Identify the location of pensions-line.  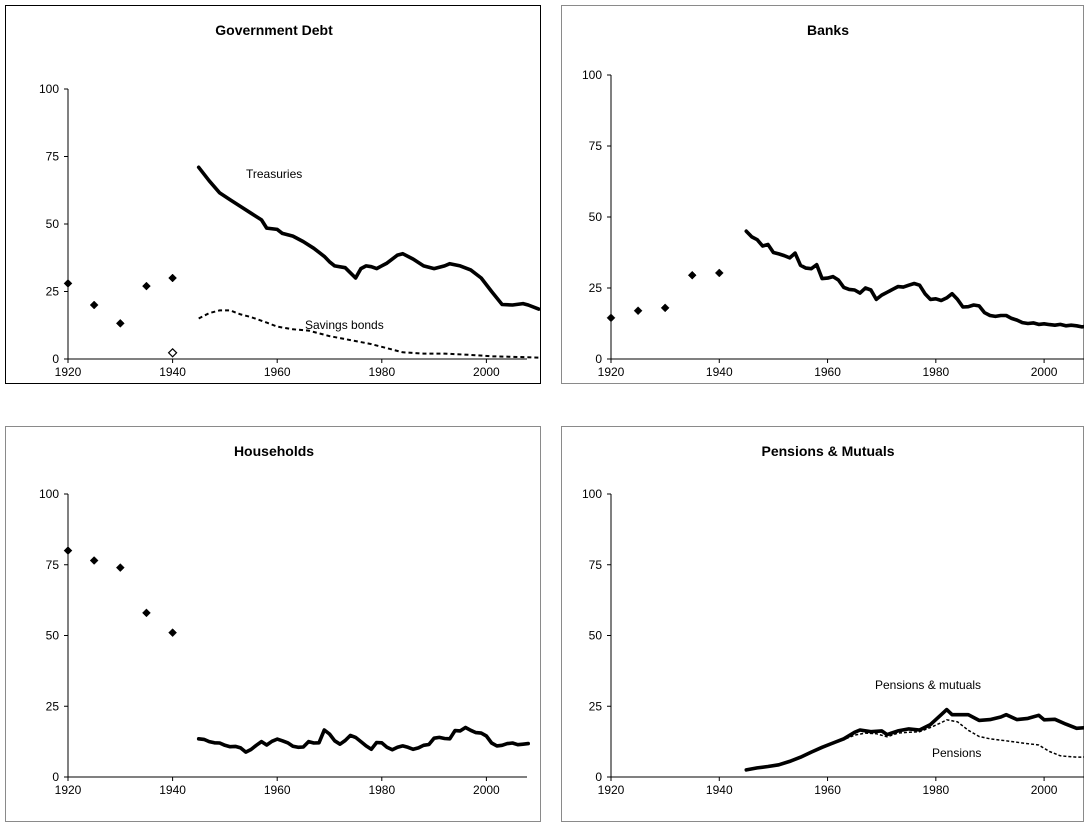
(915, 745).